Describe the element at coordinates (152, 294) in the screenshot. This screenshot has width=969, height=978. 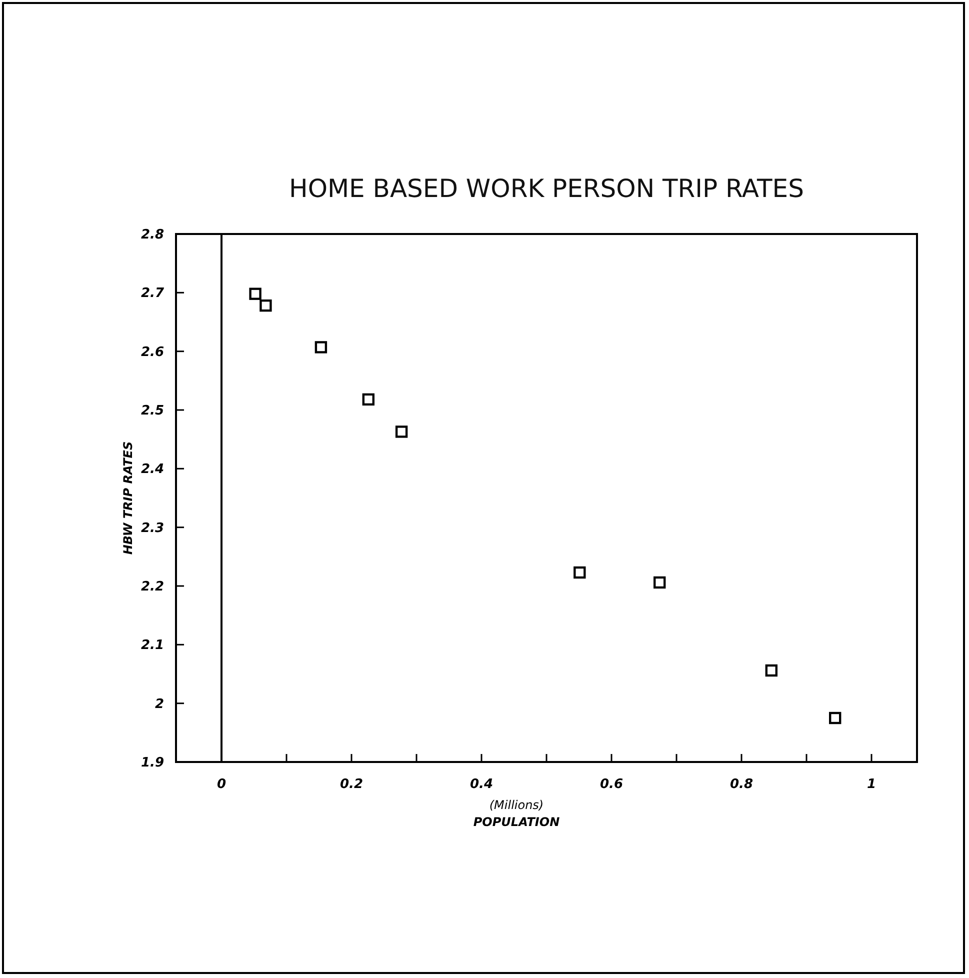
I see `y-tick-label: 2.7` at that location.